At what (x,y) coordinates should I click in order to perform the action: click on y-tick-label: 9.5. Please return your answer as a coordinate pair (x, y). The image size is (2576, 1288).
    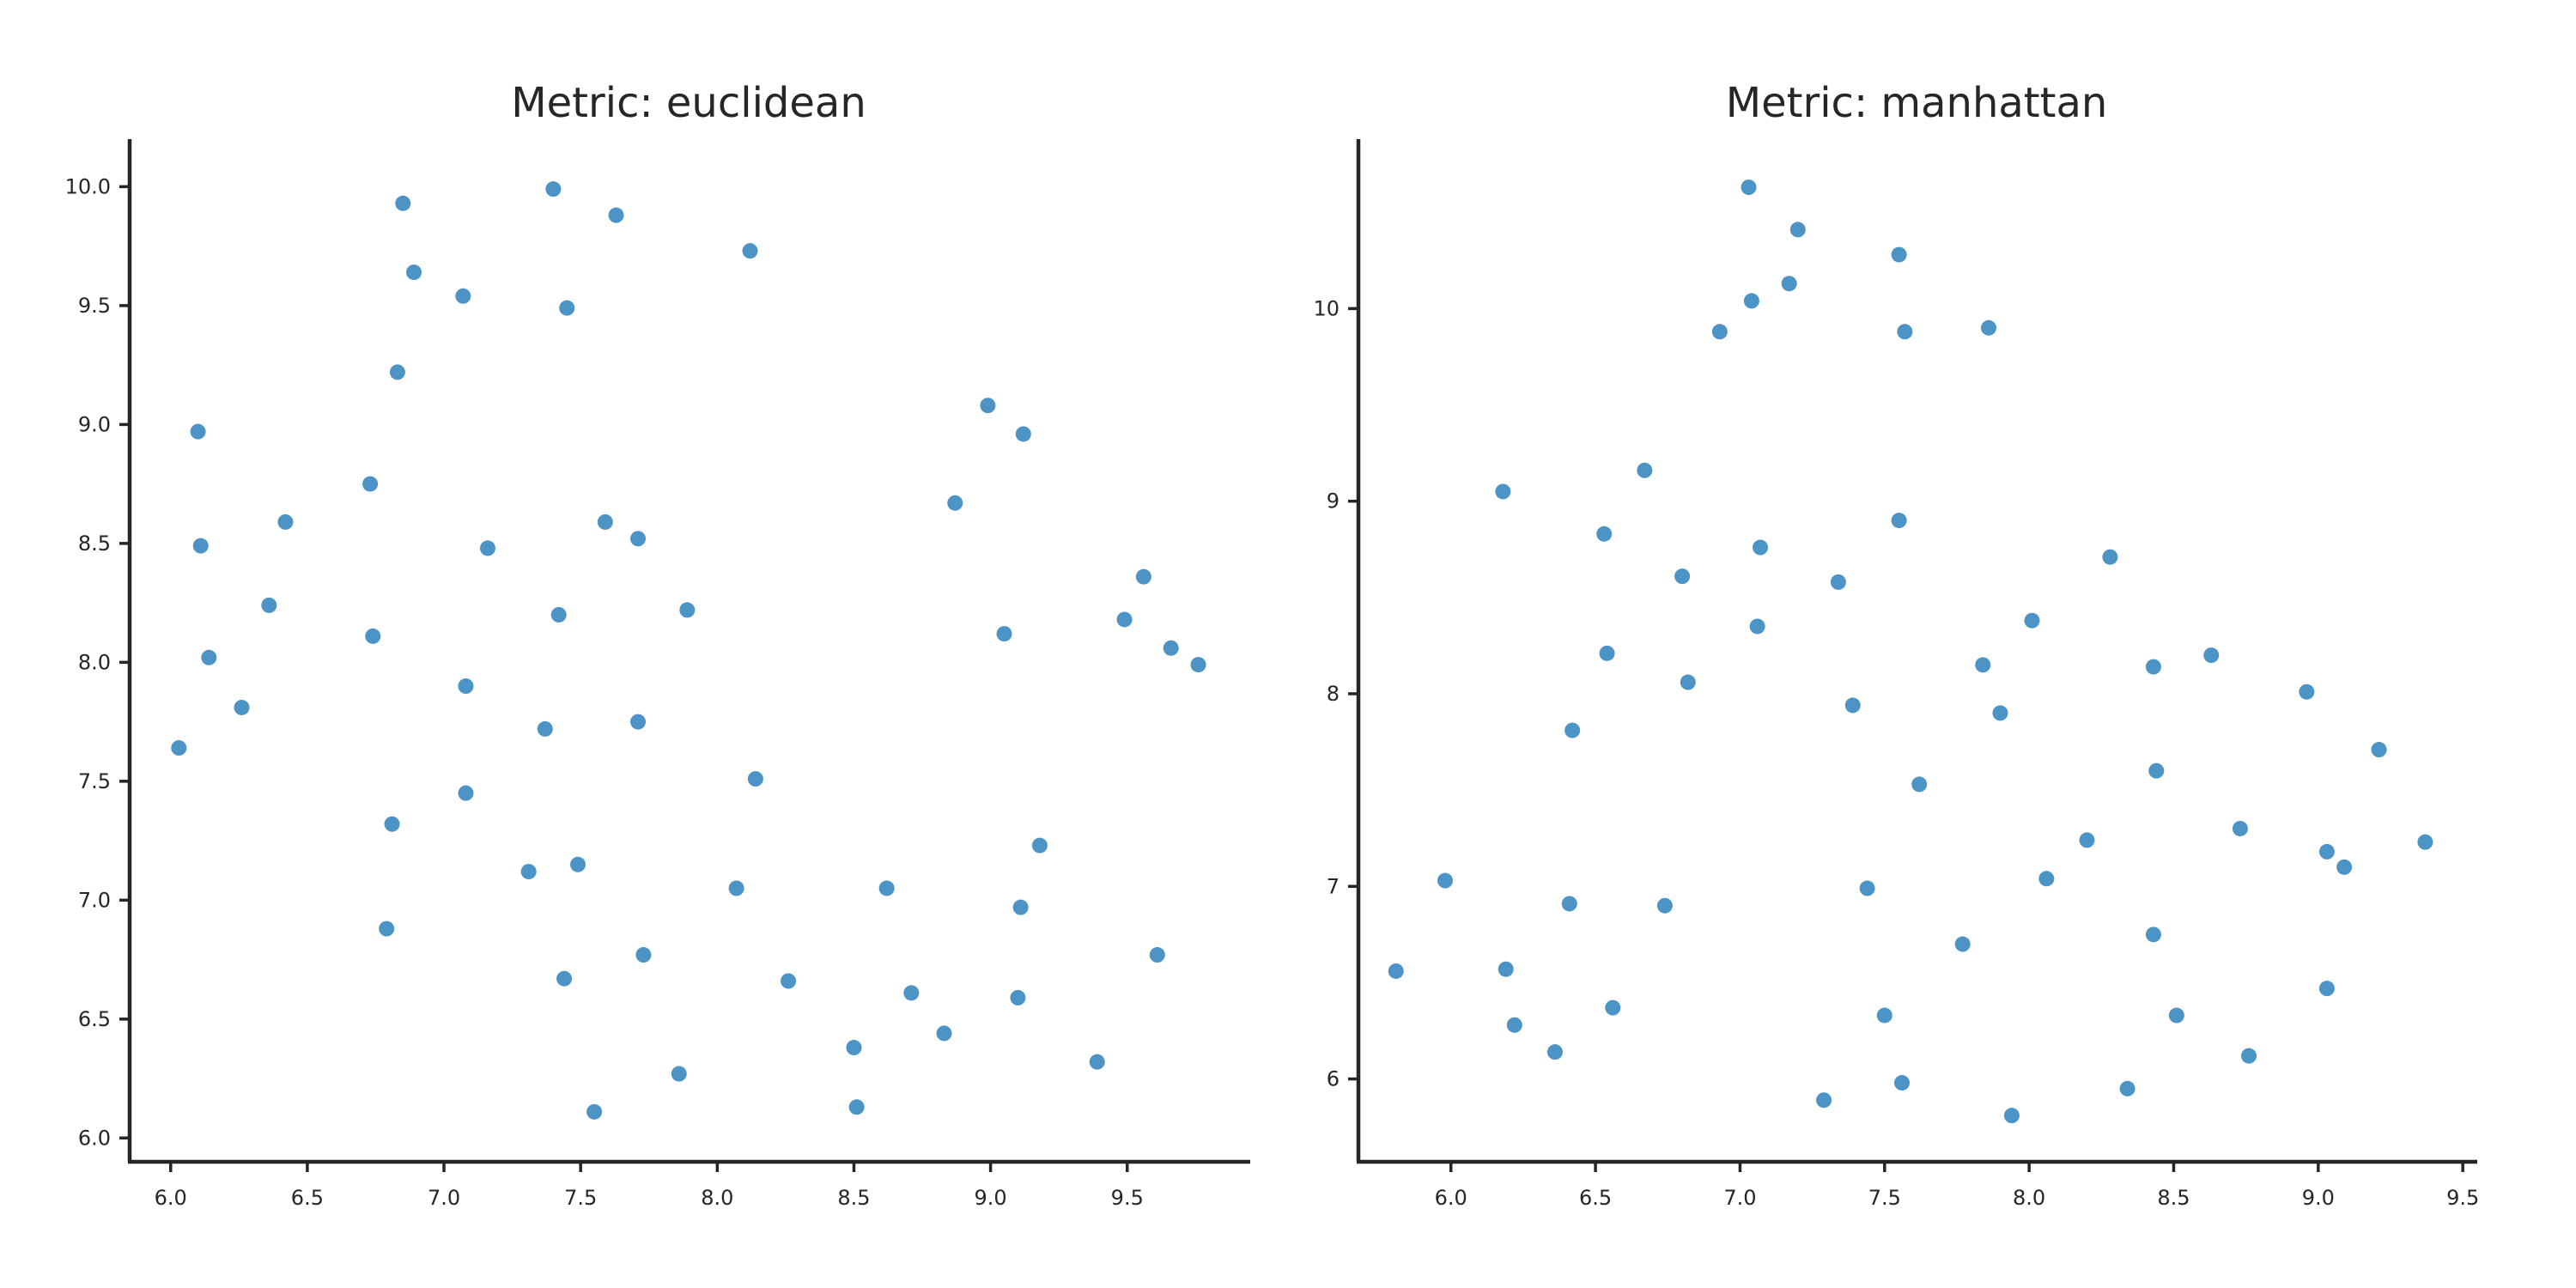
    Looking at the image, I should click on (94, 306).